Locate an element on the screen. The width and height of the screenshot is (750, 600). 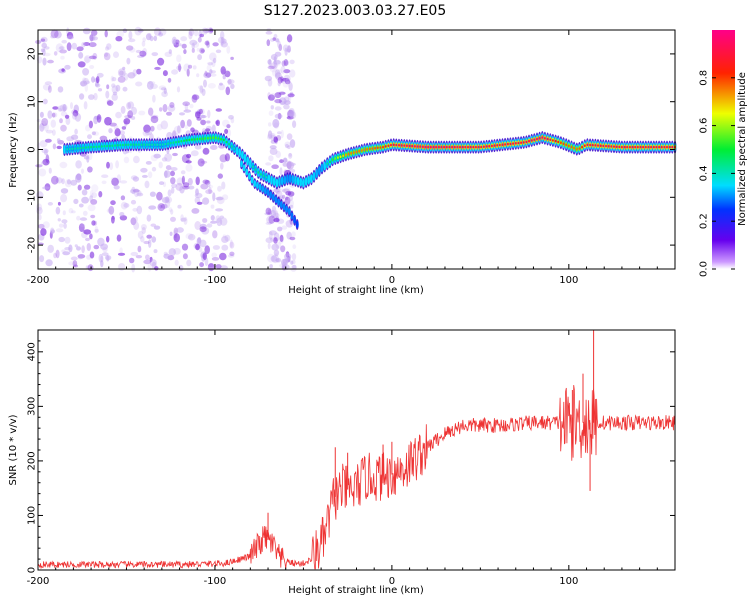
colorbar-tick-label: 0.4 is located at coordinates (704, 173).